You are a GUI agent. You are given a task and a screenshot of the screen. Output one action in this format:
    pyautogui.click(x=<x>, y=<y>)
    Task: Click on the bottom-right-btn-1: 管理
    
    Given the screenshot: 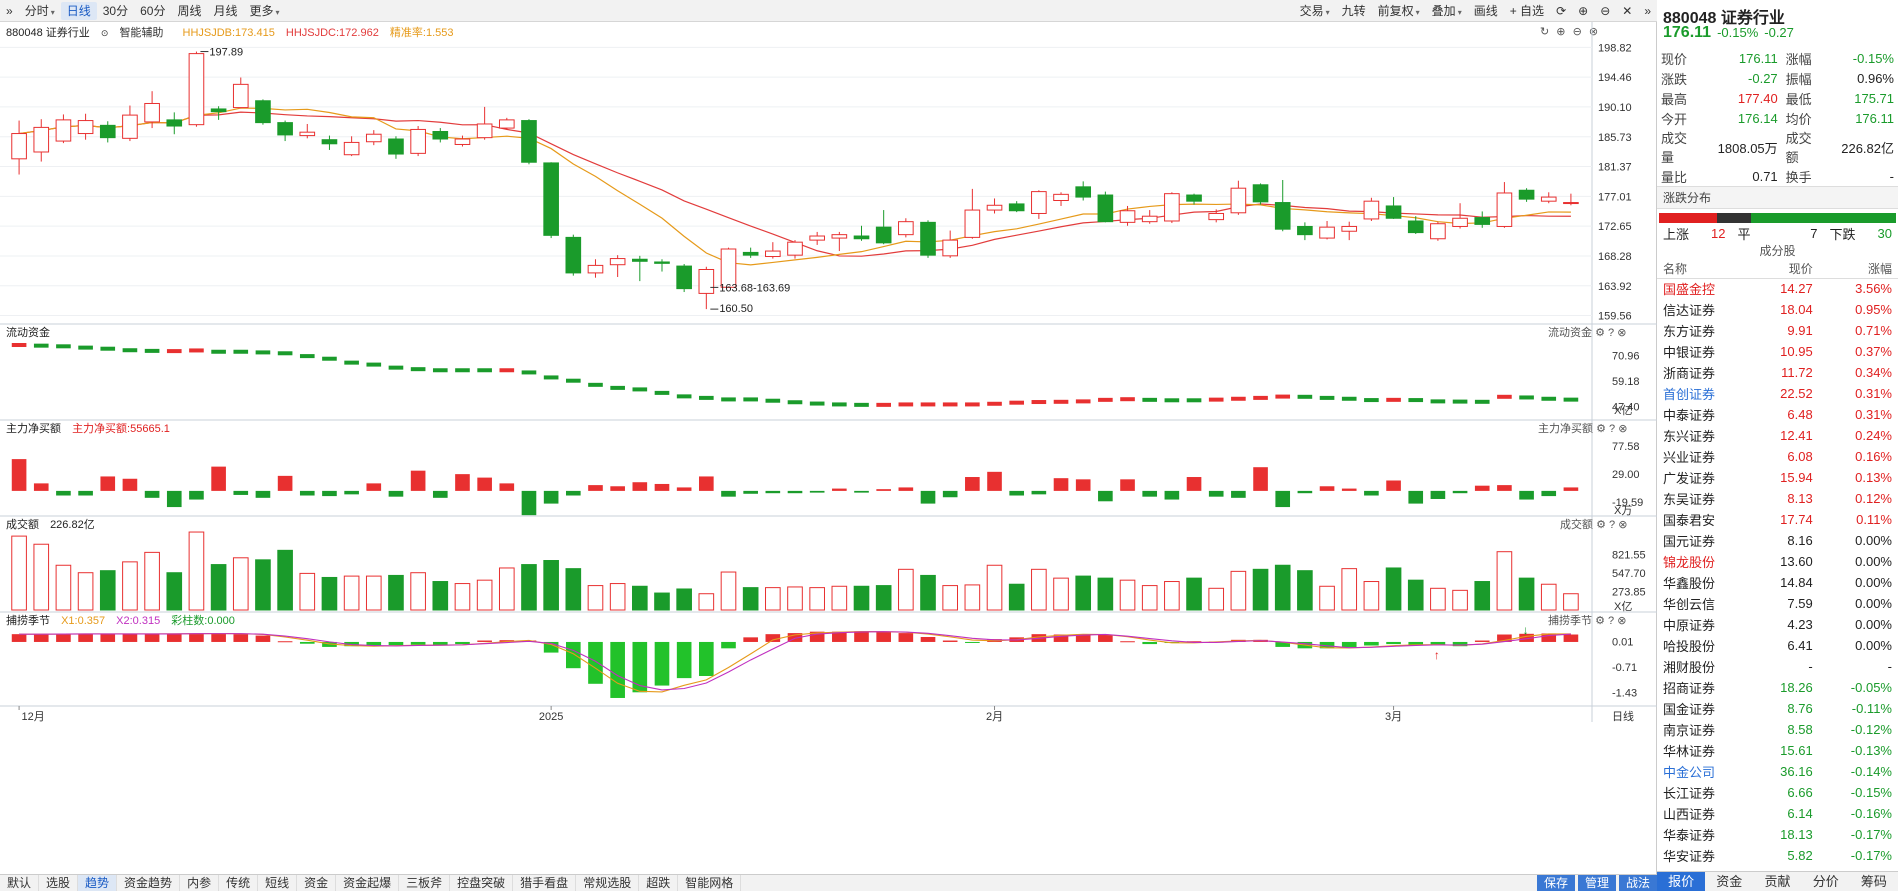 What is the action you would take?
    pyautogui.click(x=1596, y=883)
    